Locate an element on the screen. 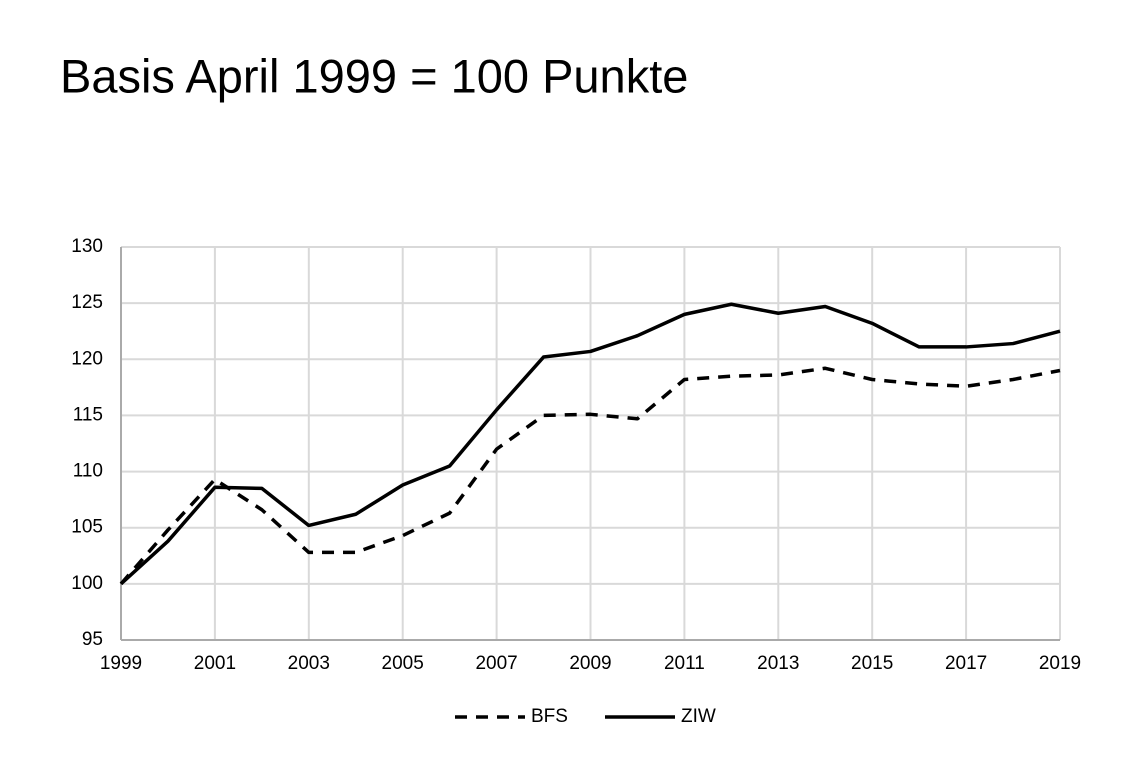  x-tick-label: 1999 is located at coordinates (121, 663).